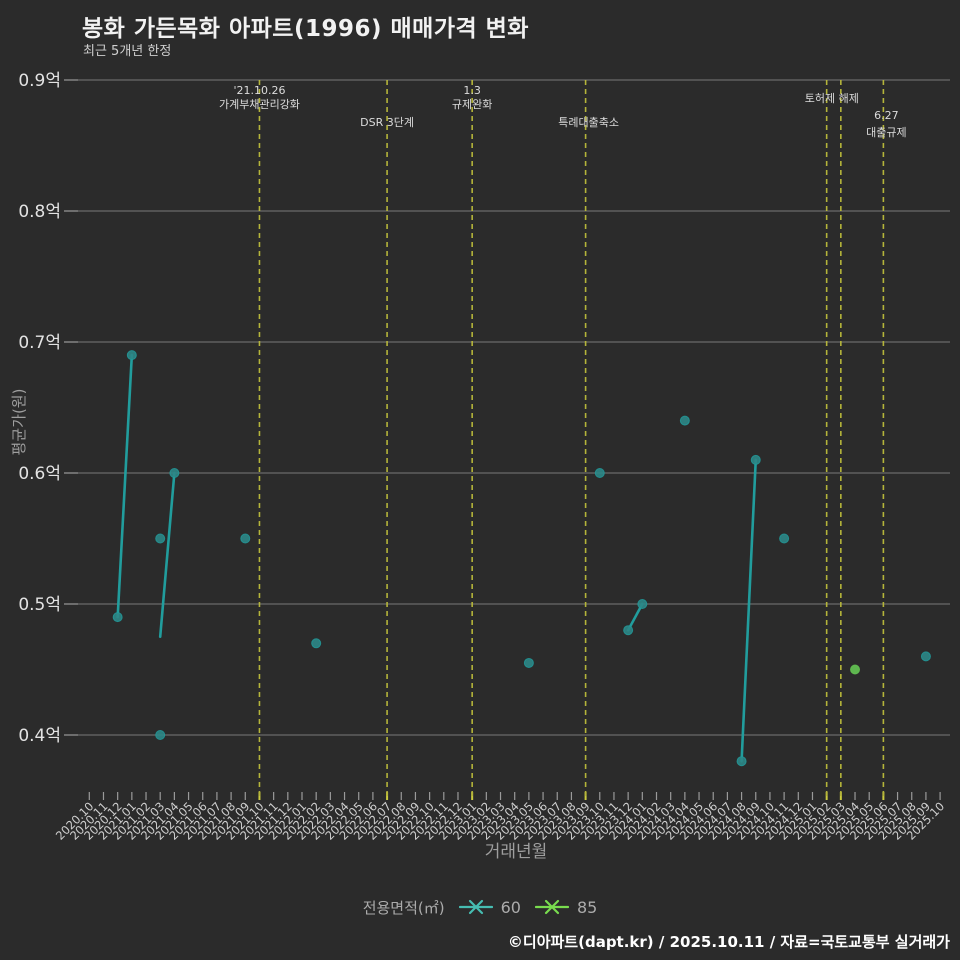  Describe the element at coordinates (587, 907) in the screenshot. I see `legend-label-85: 85` at that location.